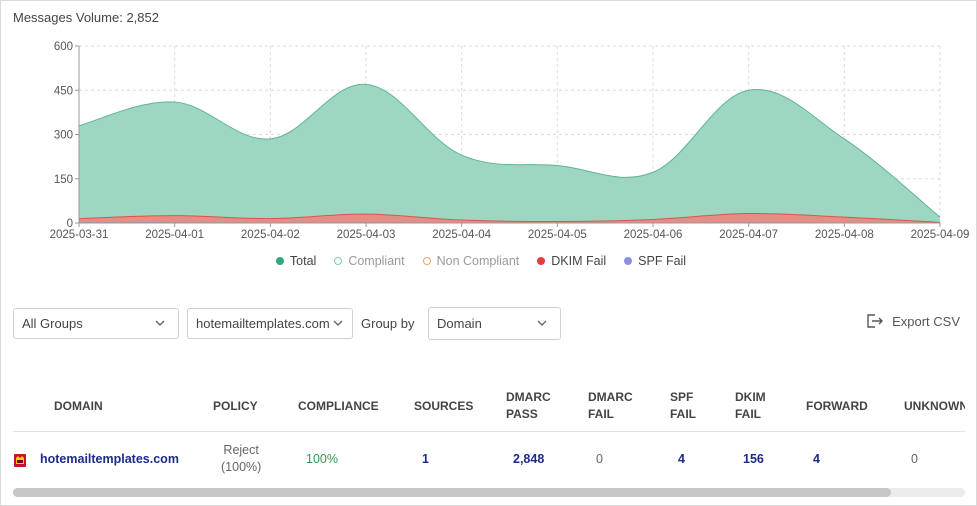  I want to click on header-dmarc-pass-line1: DMARC, so click(528, 397).